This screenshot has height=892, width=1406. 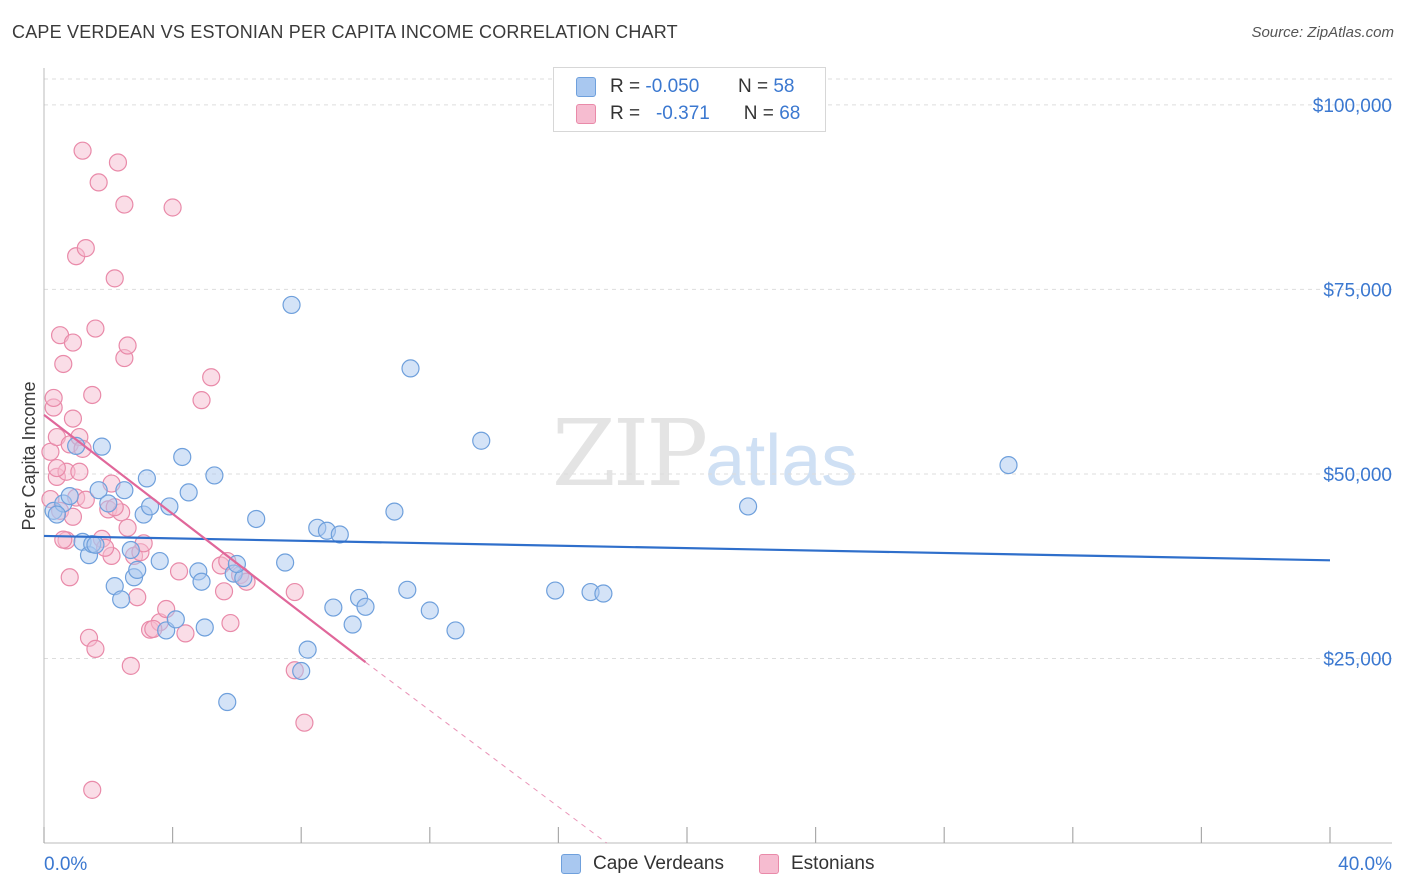 I want to click on estonians-trend-extension, so click(x=486, y=752).